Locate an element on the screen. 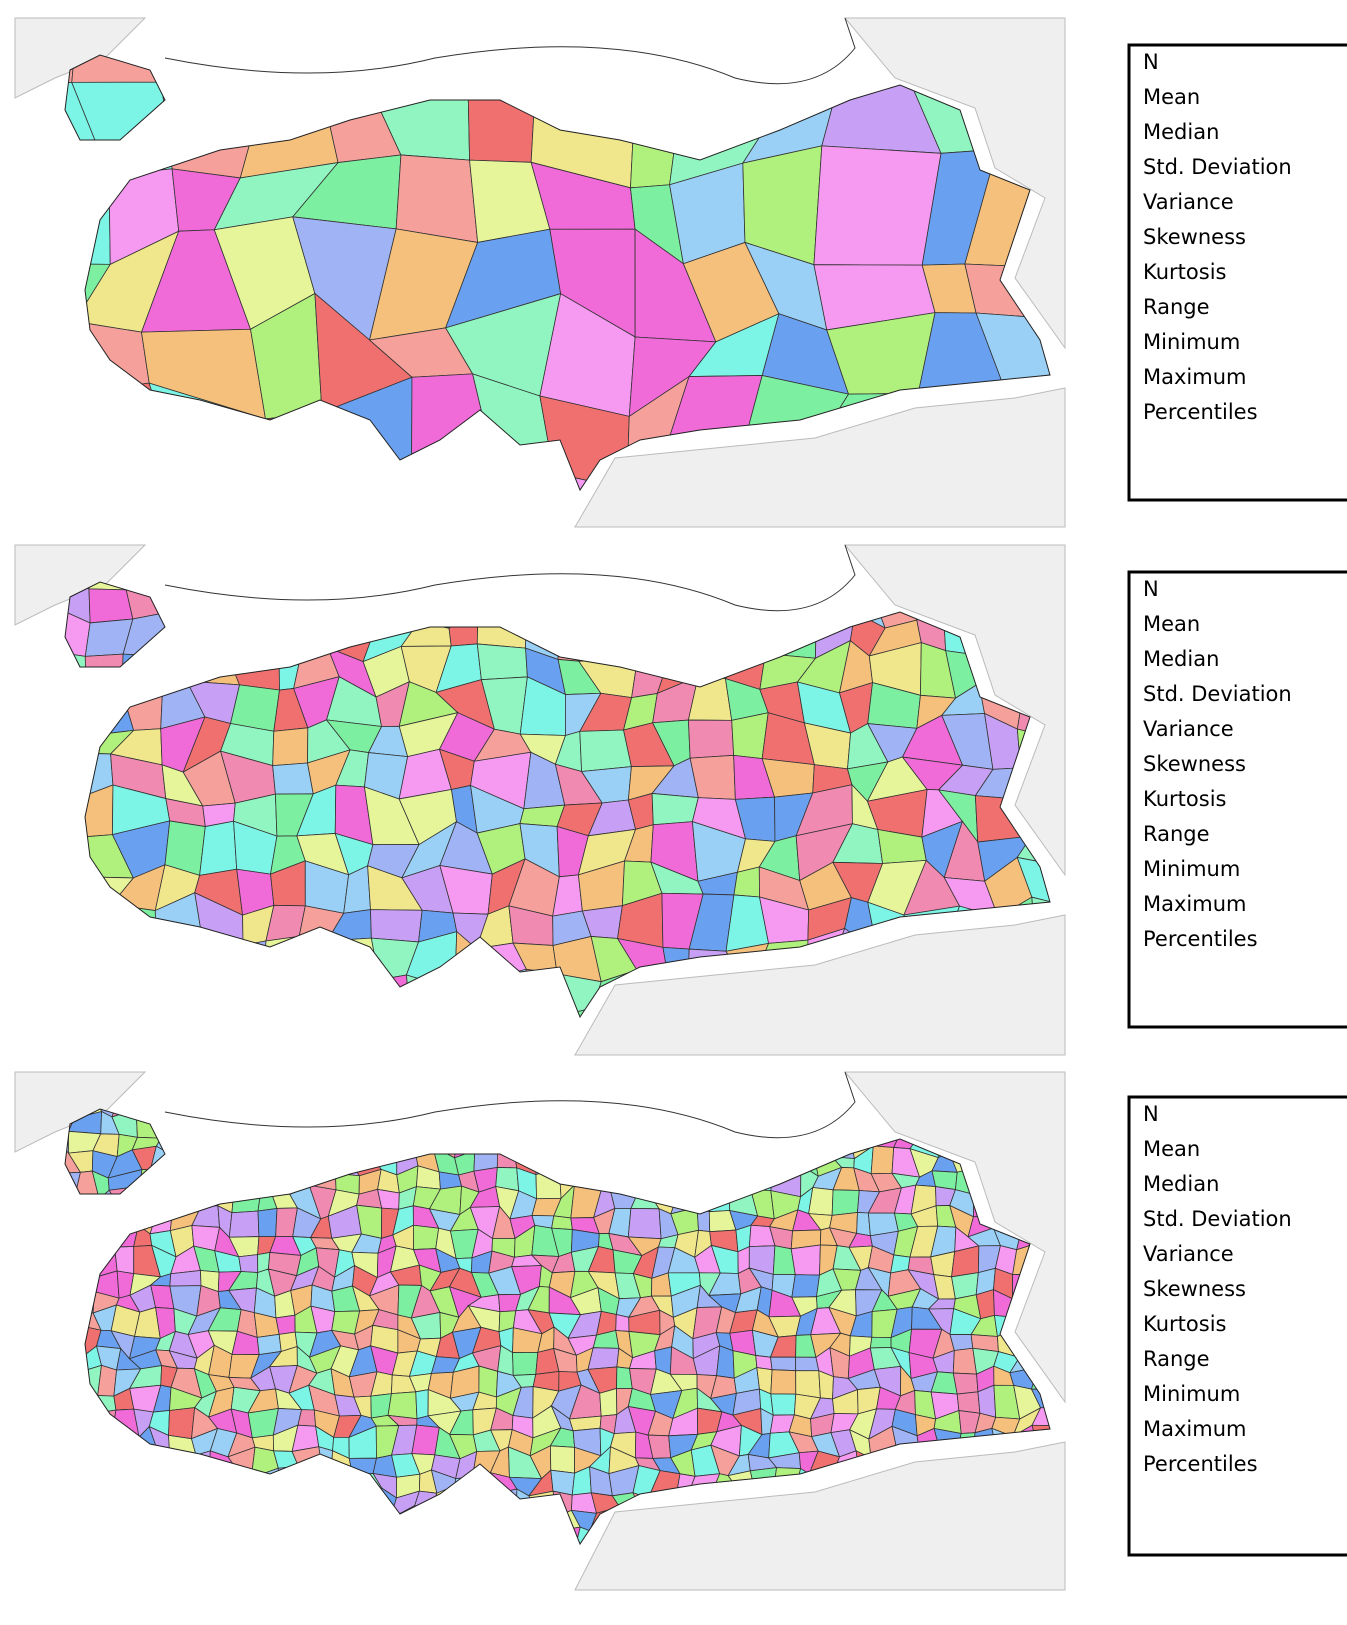 Image resolution: width=1347 pixels, height=1625 pixels. stat-label: Skewness is located at coordinates (1194, 237).